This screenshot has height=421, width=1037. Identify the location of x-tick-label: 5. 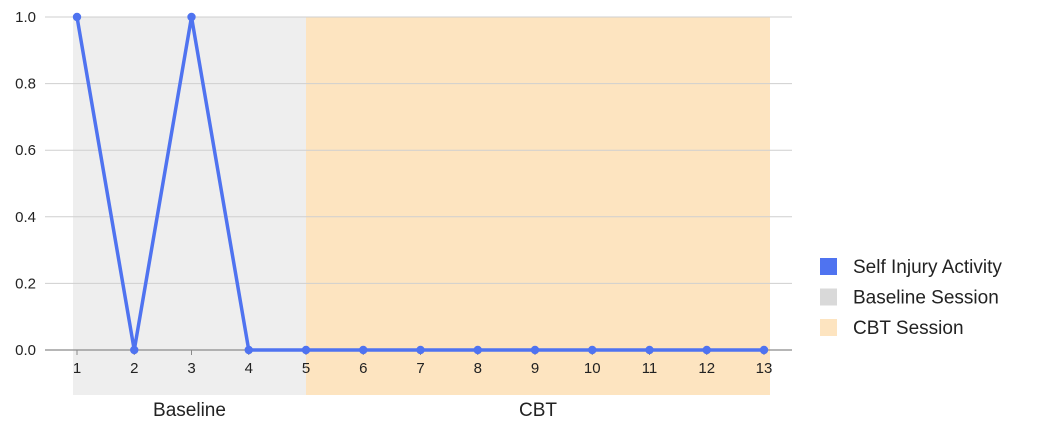
(306, 368).